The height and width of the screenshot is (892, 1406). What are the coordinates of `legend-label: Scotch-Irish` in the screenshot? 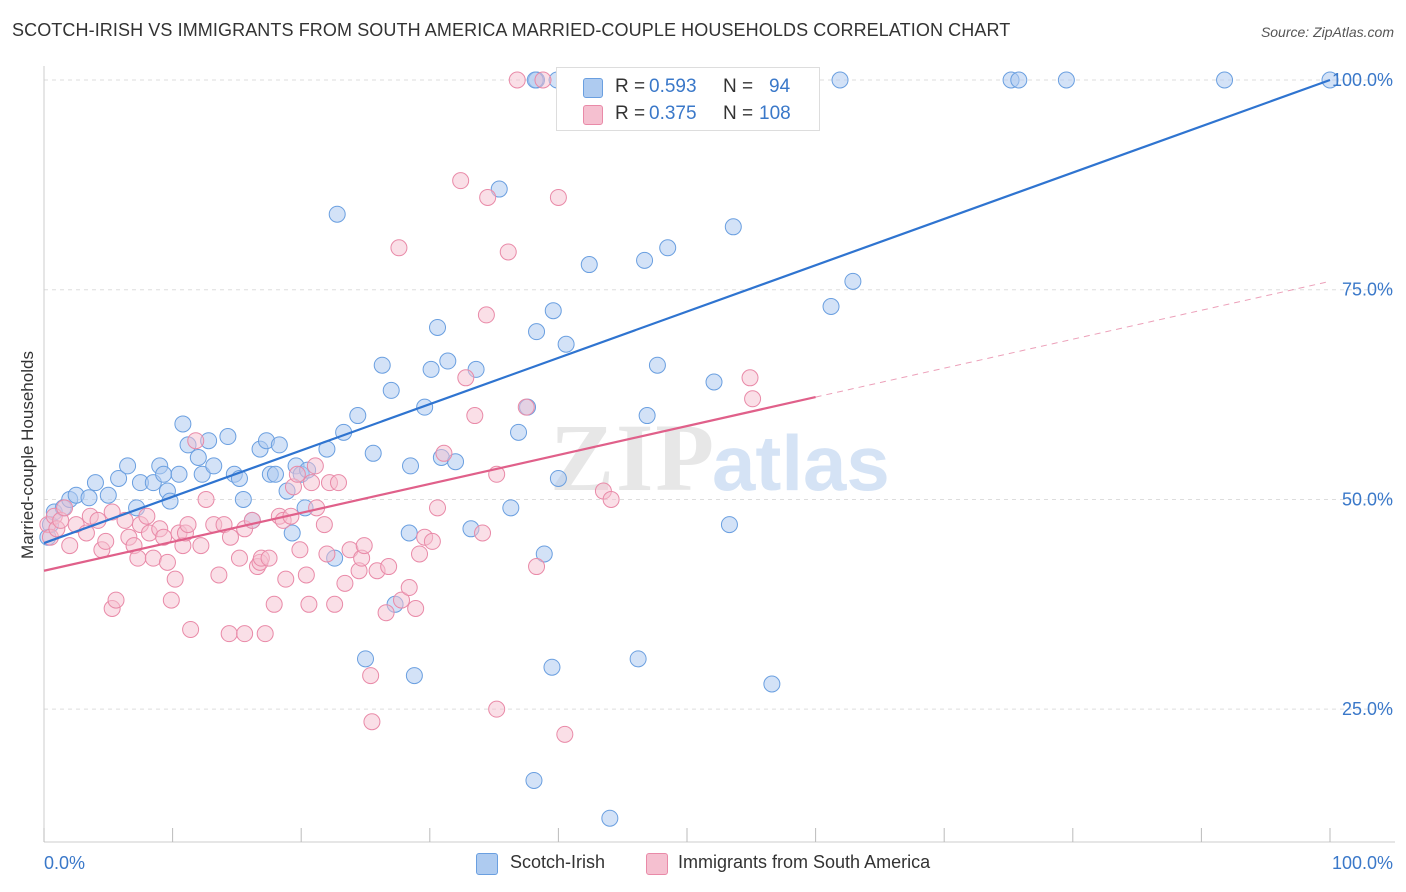 It's located at (558, 862).